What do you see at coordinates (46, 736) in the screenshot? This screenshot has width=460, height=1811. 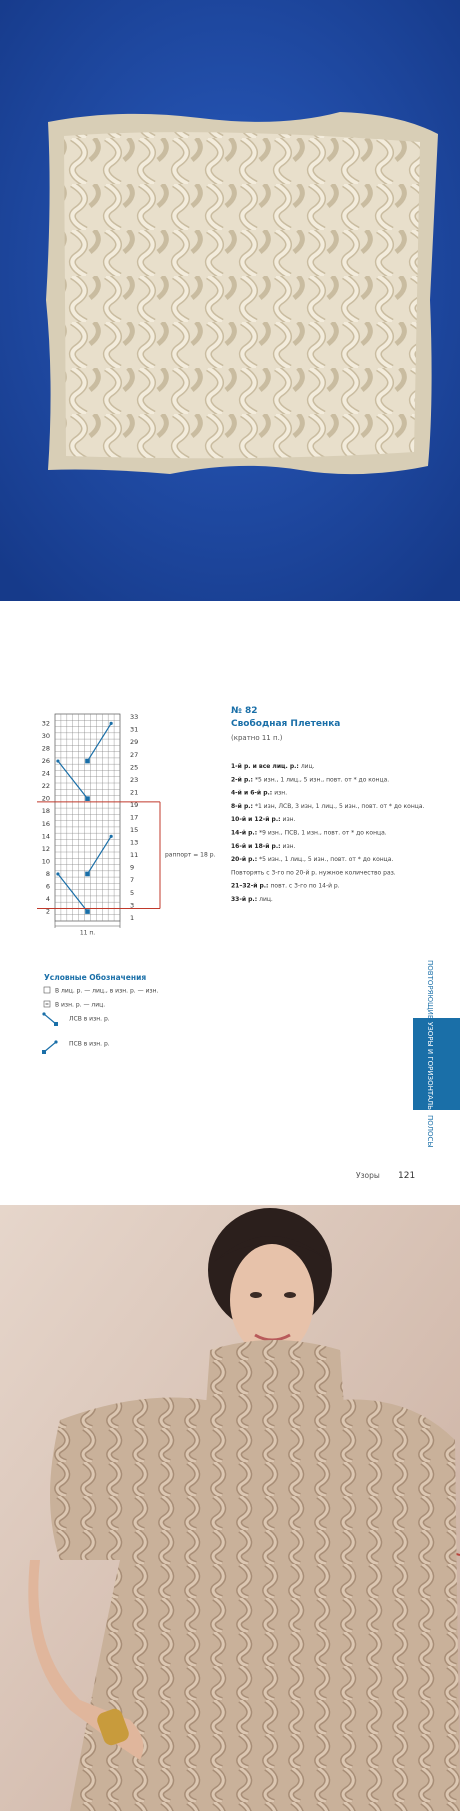 I see `row-number: 30` at bounding box center [46, 736].